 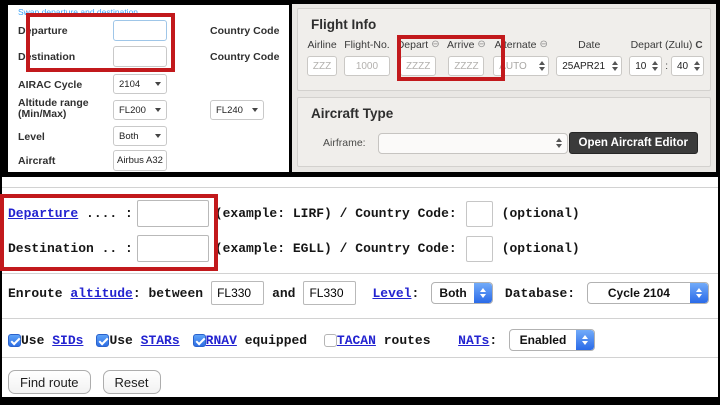 I want to click on use-stars-checkbox, so click(x=103, y=340).